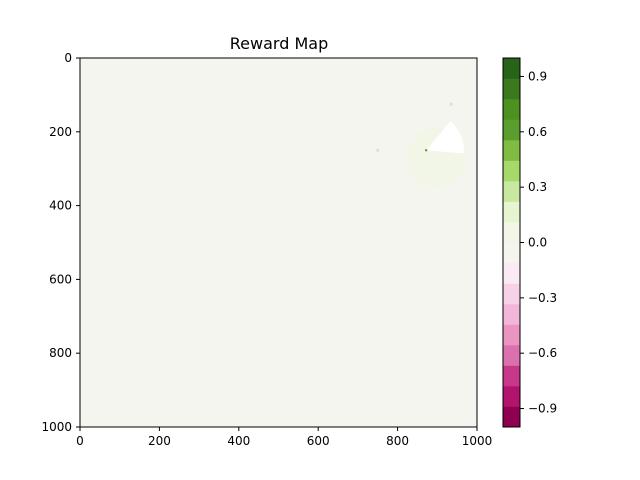  Describe the element at coordinates (542, 409) in the screenshot. I see `colorbar-tick-label: −0.9` at that location.